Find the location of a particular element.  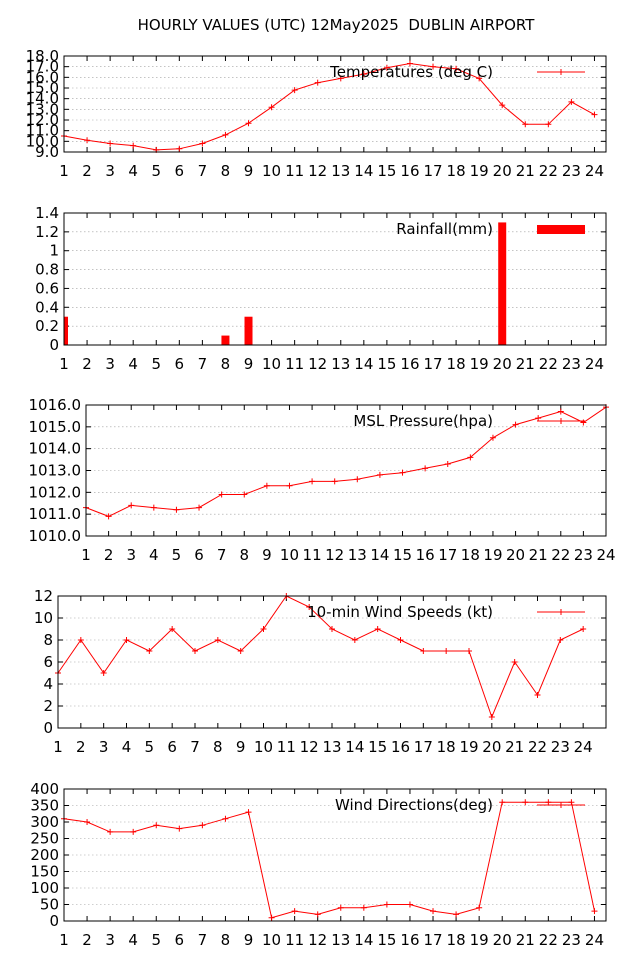

temperature-xtick-label: 10 is located at coordinates (271, 171).